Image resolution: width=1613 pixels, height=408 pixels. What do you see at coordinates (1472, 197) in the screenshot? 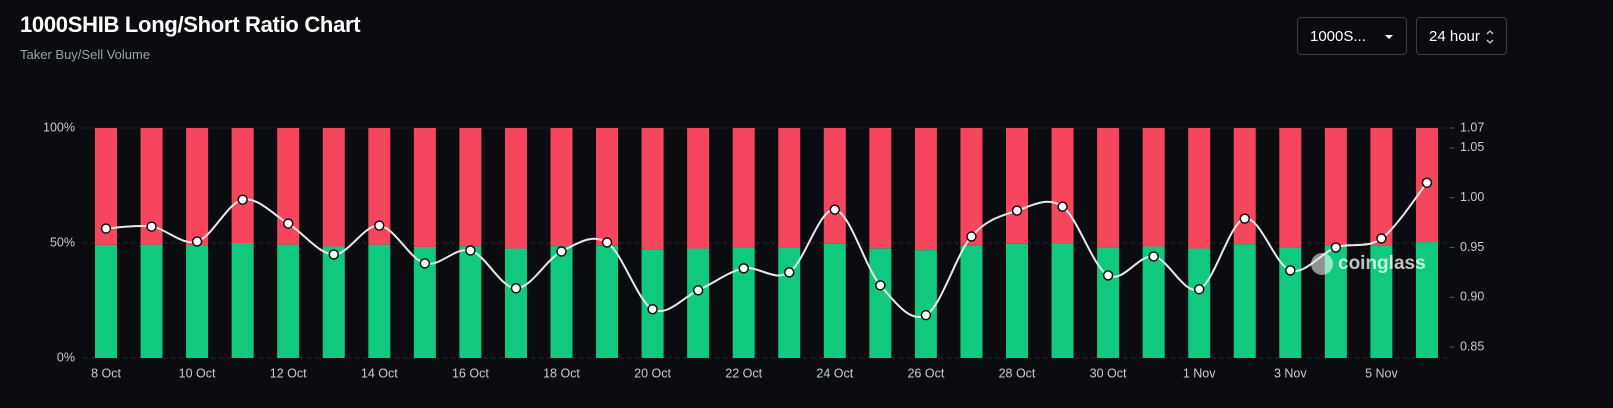
I see `y2-tick-label: 1.00` at bounding box center [1472, 197].